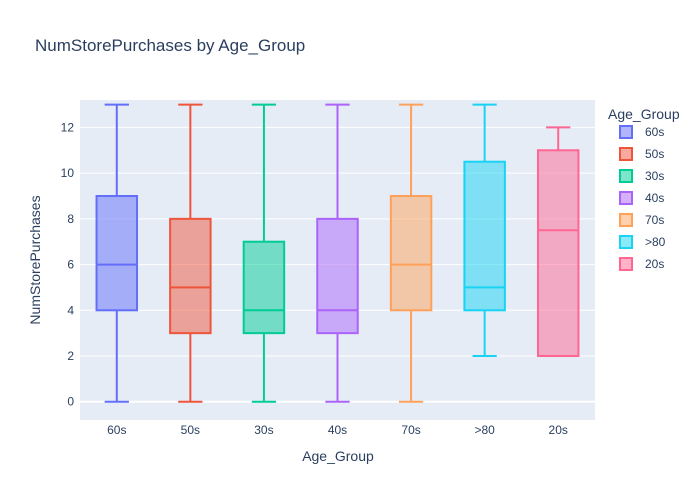 This screenshot has width=700, height=500. Describe the element at coordinates (68, 173) in the screenshot. I see `y-tick-label: 10` at that location.